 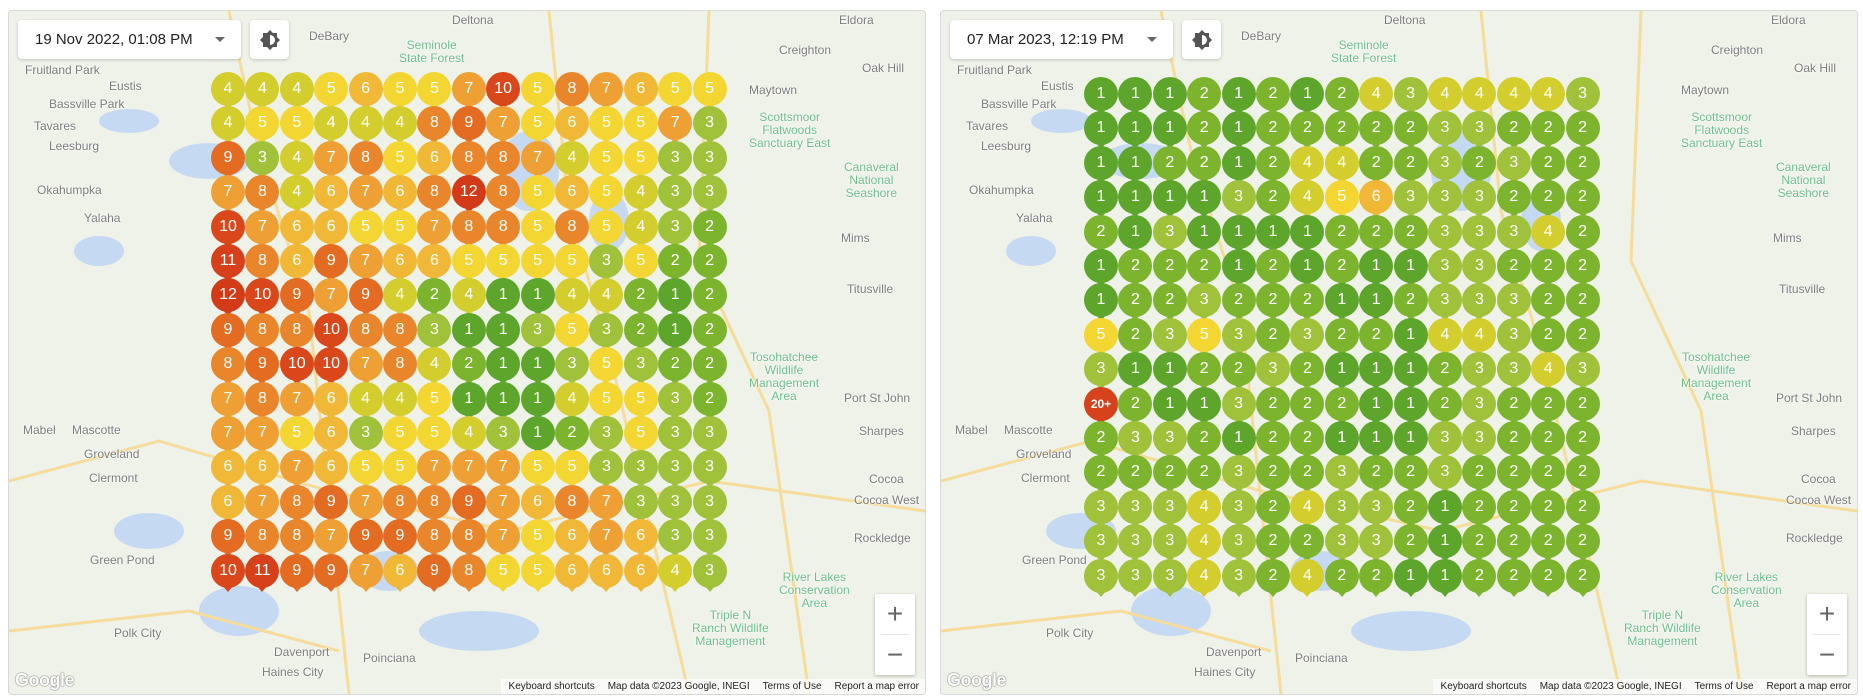 I want to click on zoom-in-button: +, so click(x=895, y=613).